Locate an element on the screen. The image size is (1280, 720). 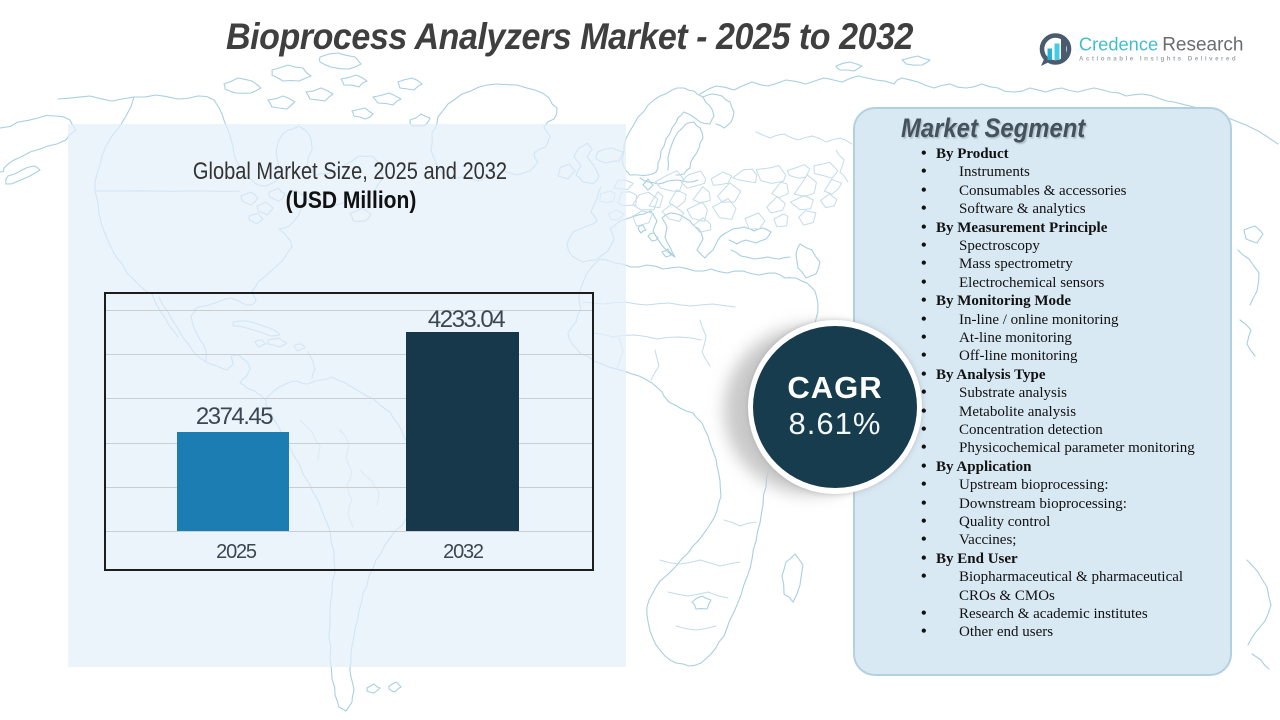
svg-text: Actionable Insights Delivered is located at coordinates (1158, 59).